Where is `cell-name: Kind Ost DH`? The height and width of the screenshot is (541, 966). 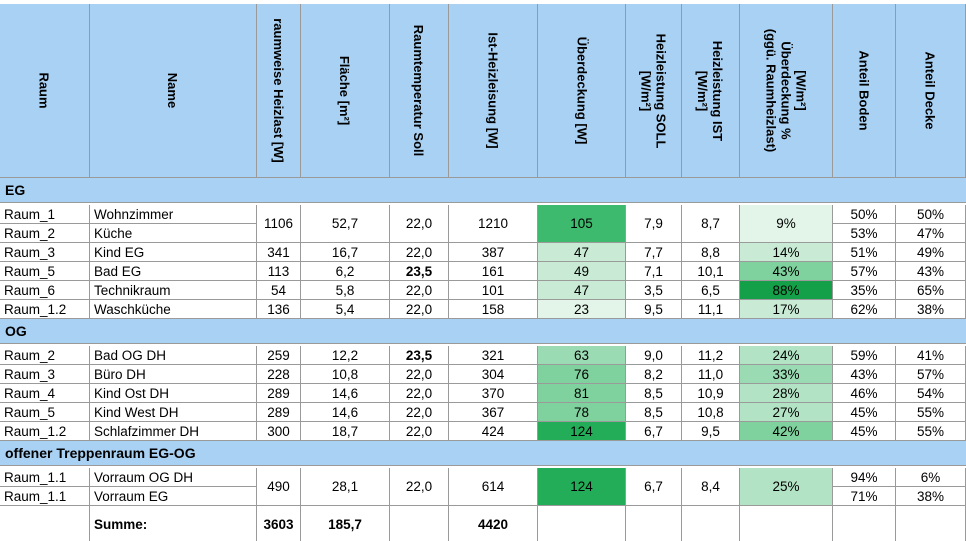
cell-name: Kind Ost DH is located at coordinates (173, 393).